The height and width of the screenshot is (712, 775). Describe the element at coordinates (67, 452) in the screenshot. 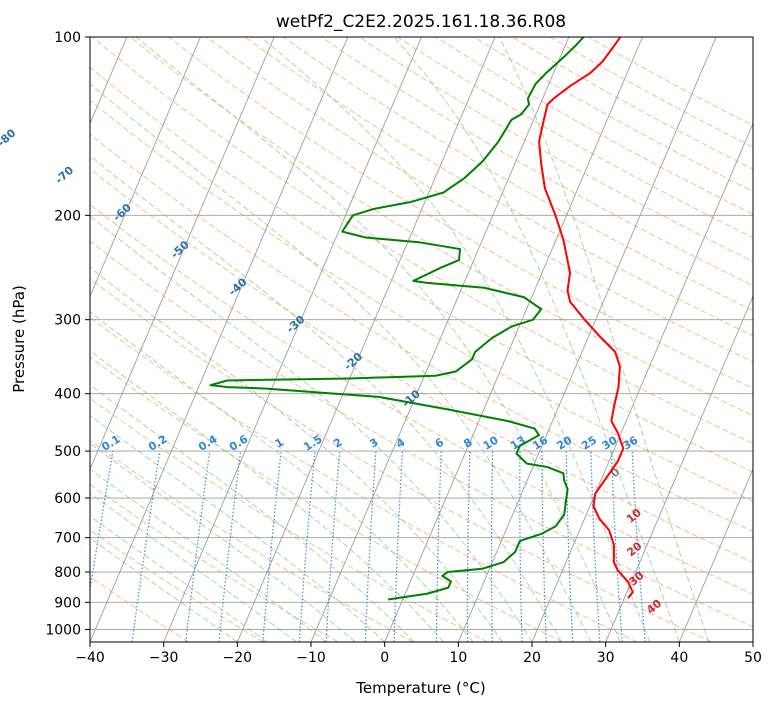

I see `y-tick-label: 500` at that location.